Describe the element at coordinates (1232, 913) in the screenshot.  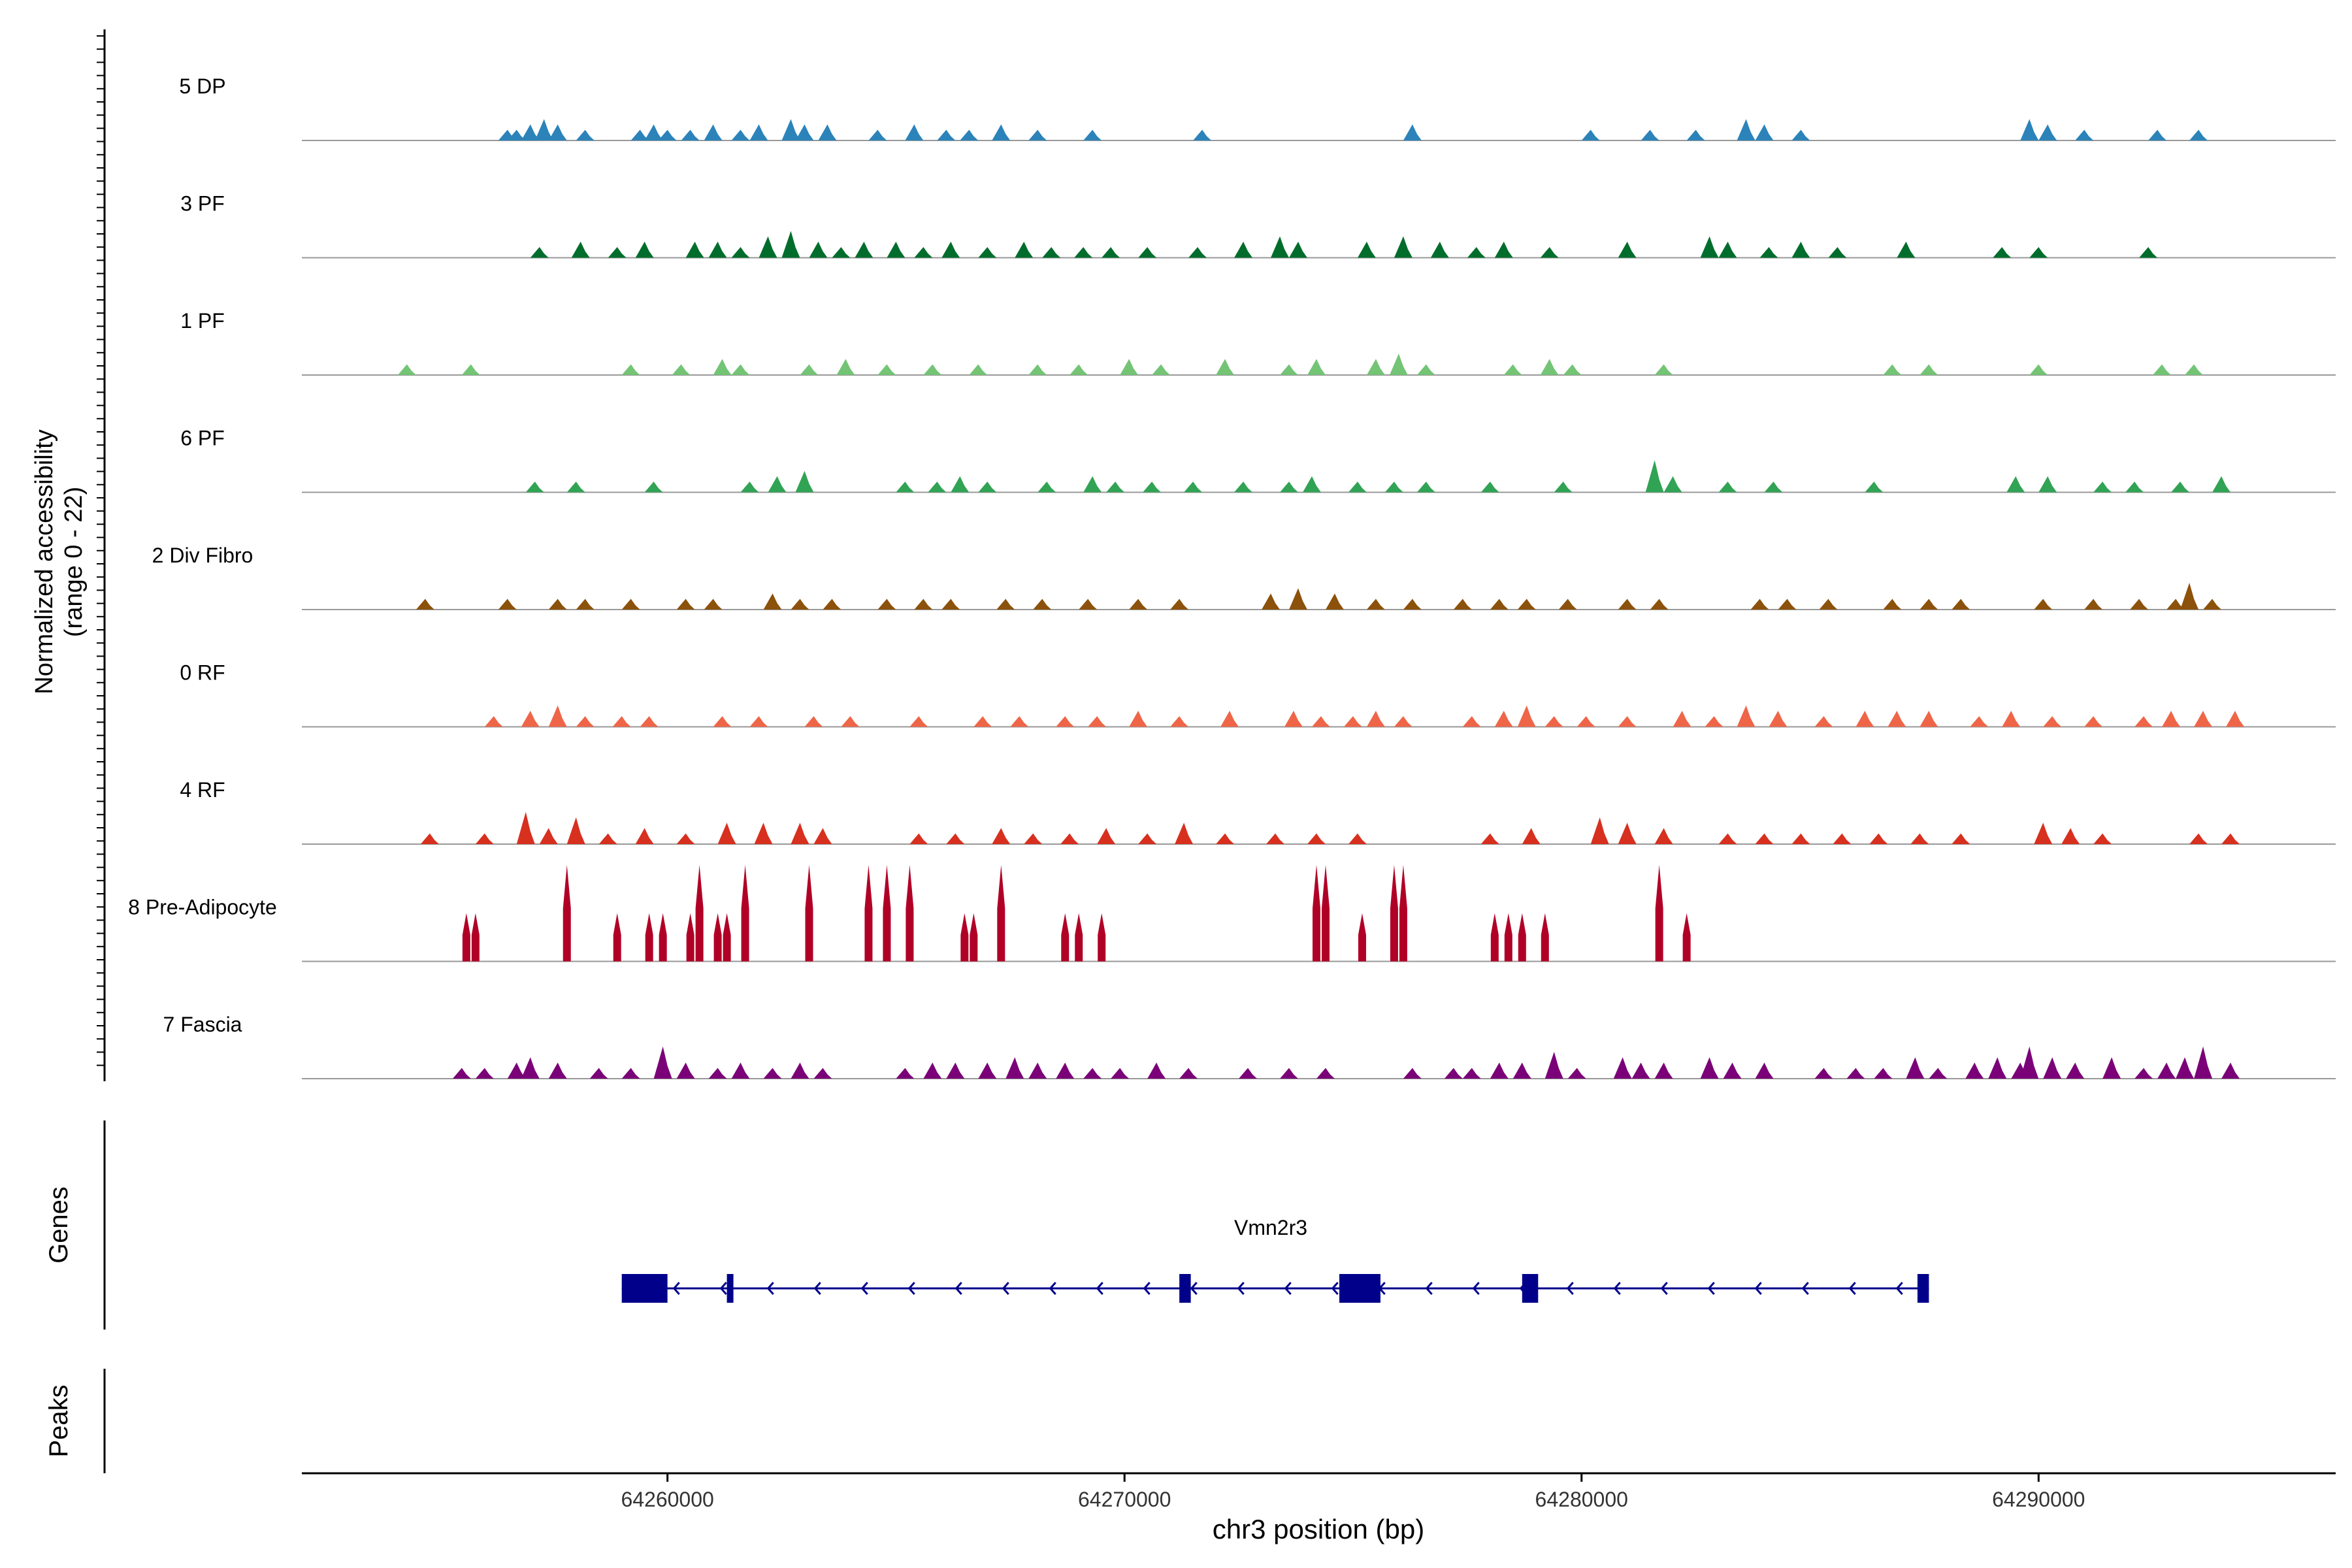
I see `track-8-pre-adipocyte: 8 Pre-Adipocyte` at that location.